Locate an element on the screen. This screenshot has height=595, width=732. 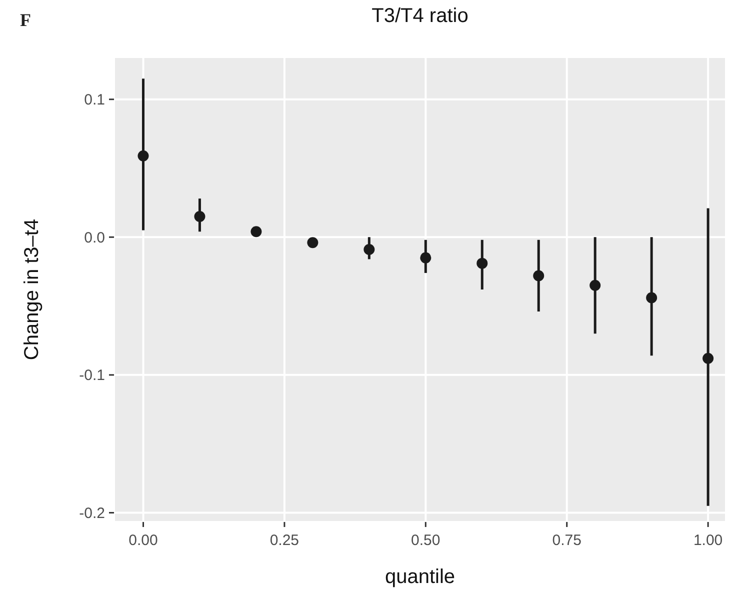
x-tick-label: 0.50 is located at coordinates (425, 540).